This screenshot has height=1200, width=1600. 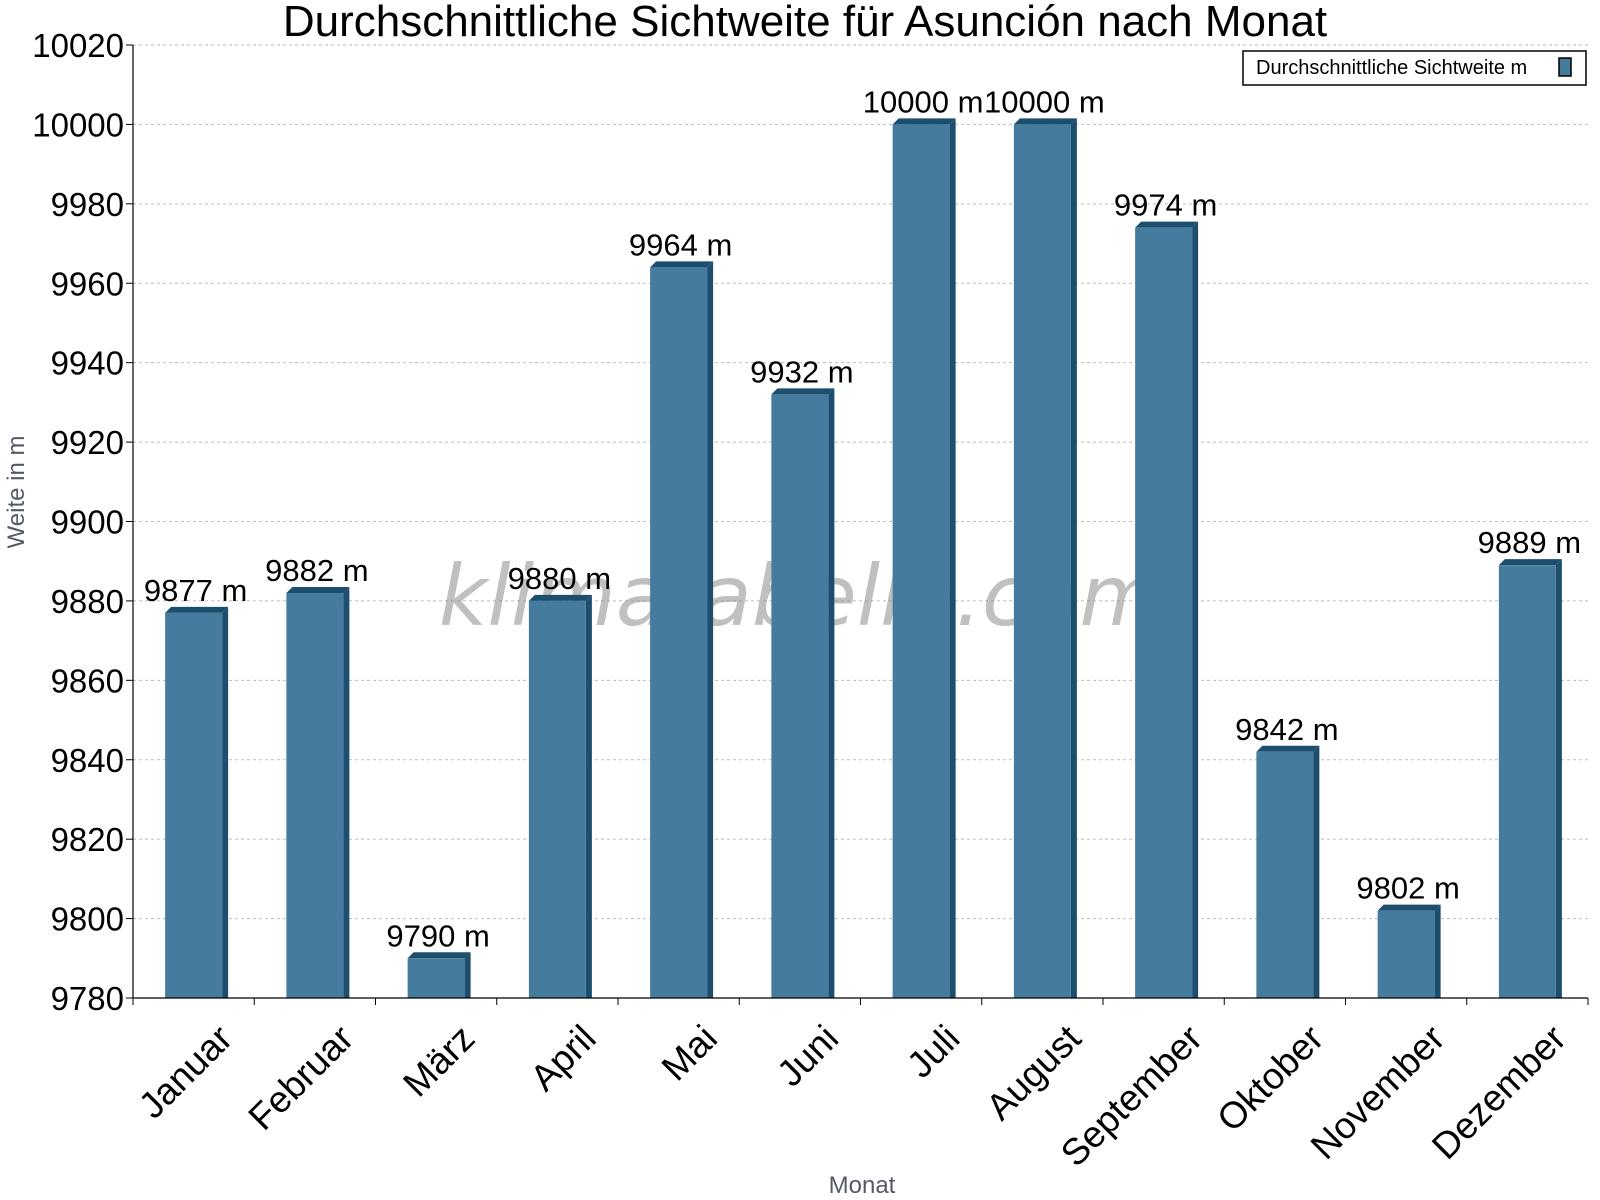 I want to click on x-tick-label: Dezember, so click(x=1499, y=1092).